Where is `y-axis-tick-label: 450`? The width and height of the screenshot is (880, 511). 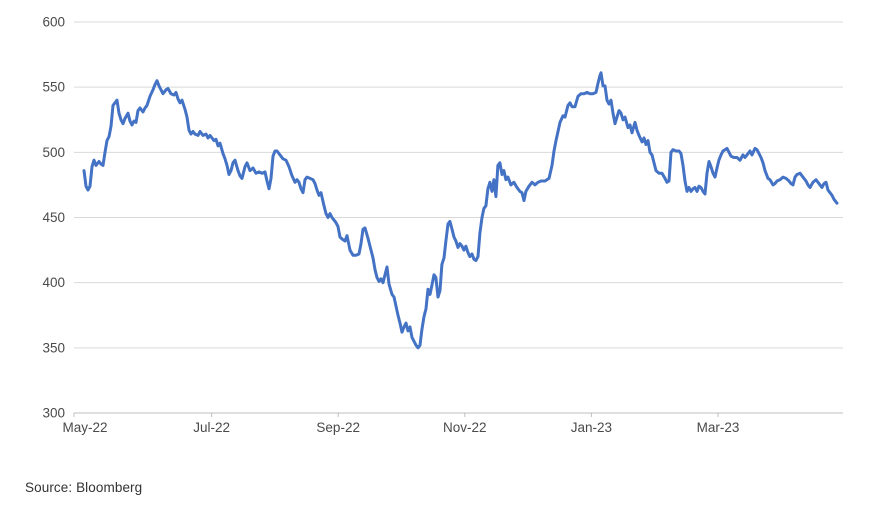 y-axis-tick-label: 450 is located at coordinates (53, 217).